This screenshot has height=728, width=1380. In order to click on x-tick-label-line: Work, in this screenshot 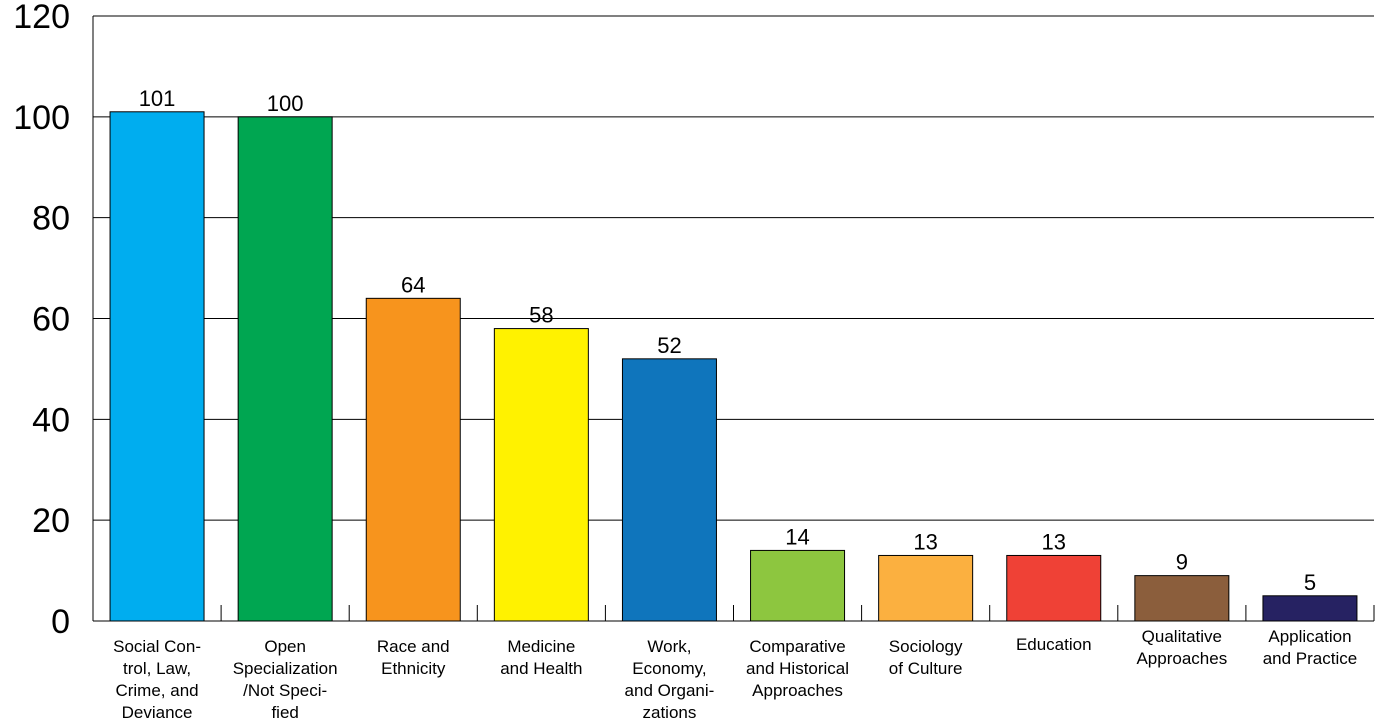, I will do `click(669, 646)`.